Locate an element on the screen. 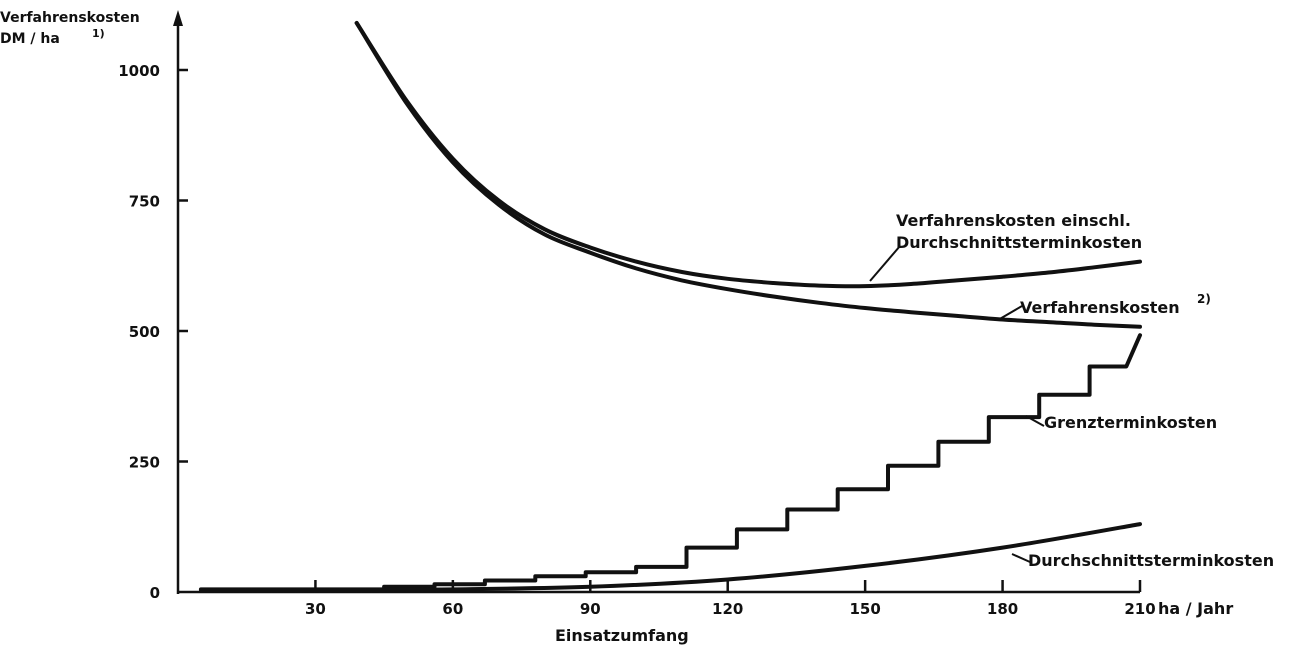 Image resolution: width=1306 pixels, height=651 pixels. series-label-durchschnittsterminkosten: Durchschnittsterminkosten is located at coordinates (1151, 560).